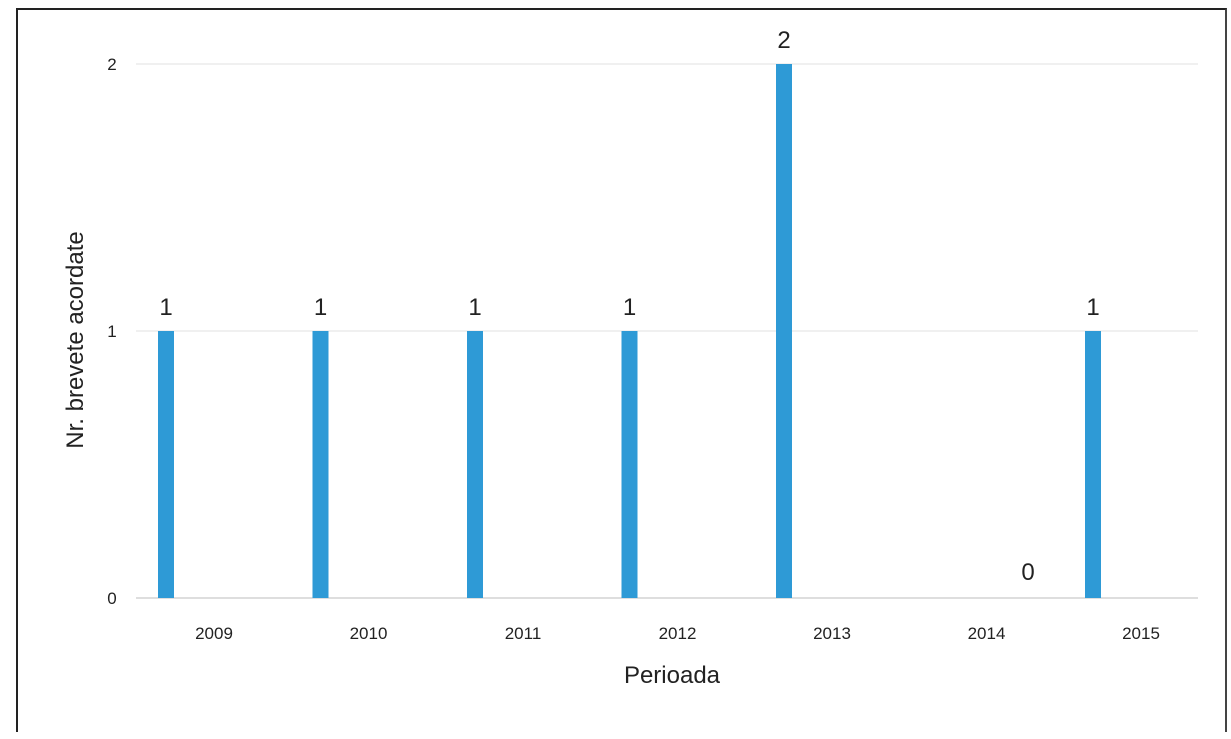  Describe the element at coordinates (111, 64) in the screenshot. I see `y-tick-label-2: 2` at that location.